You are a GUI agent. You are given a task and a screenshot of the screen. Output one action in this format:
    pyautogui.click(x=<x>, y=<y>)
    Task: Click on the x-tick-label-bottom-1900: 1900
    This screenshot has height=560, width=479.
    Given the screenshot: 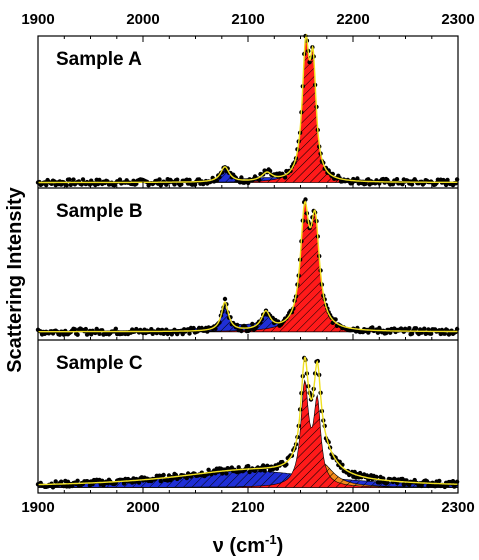 What is the action you would take?
    pyautogui.click(x=37, y=507)
    